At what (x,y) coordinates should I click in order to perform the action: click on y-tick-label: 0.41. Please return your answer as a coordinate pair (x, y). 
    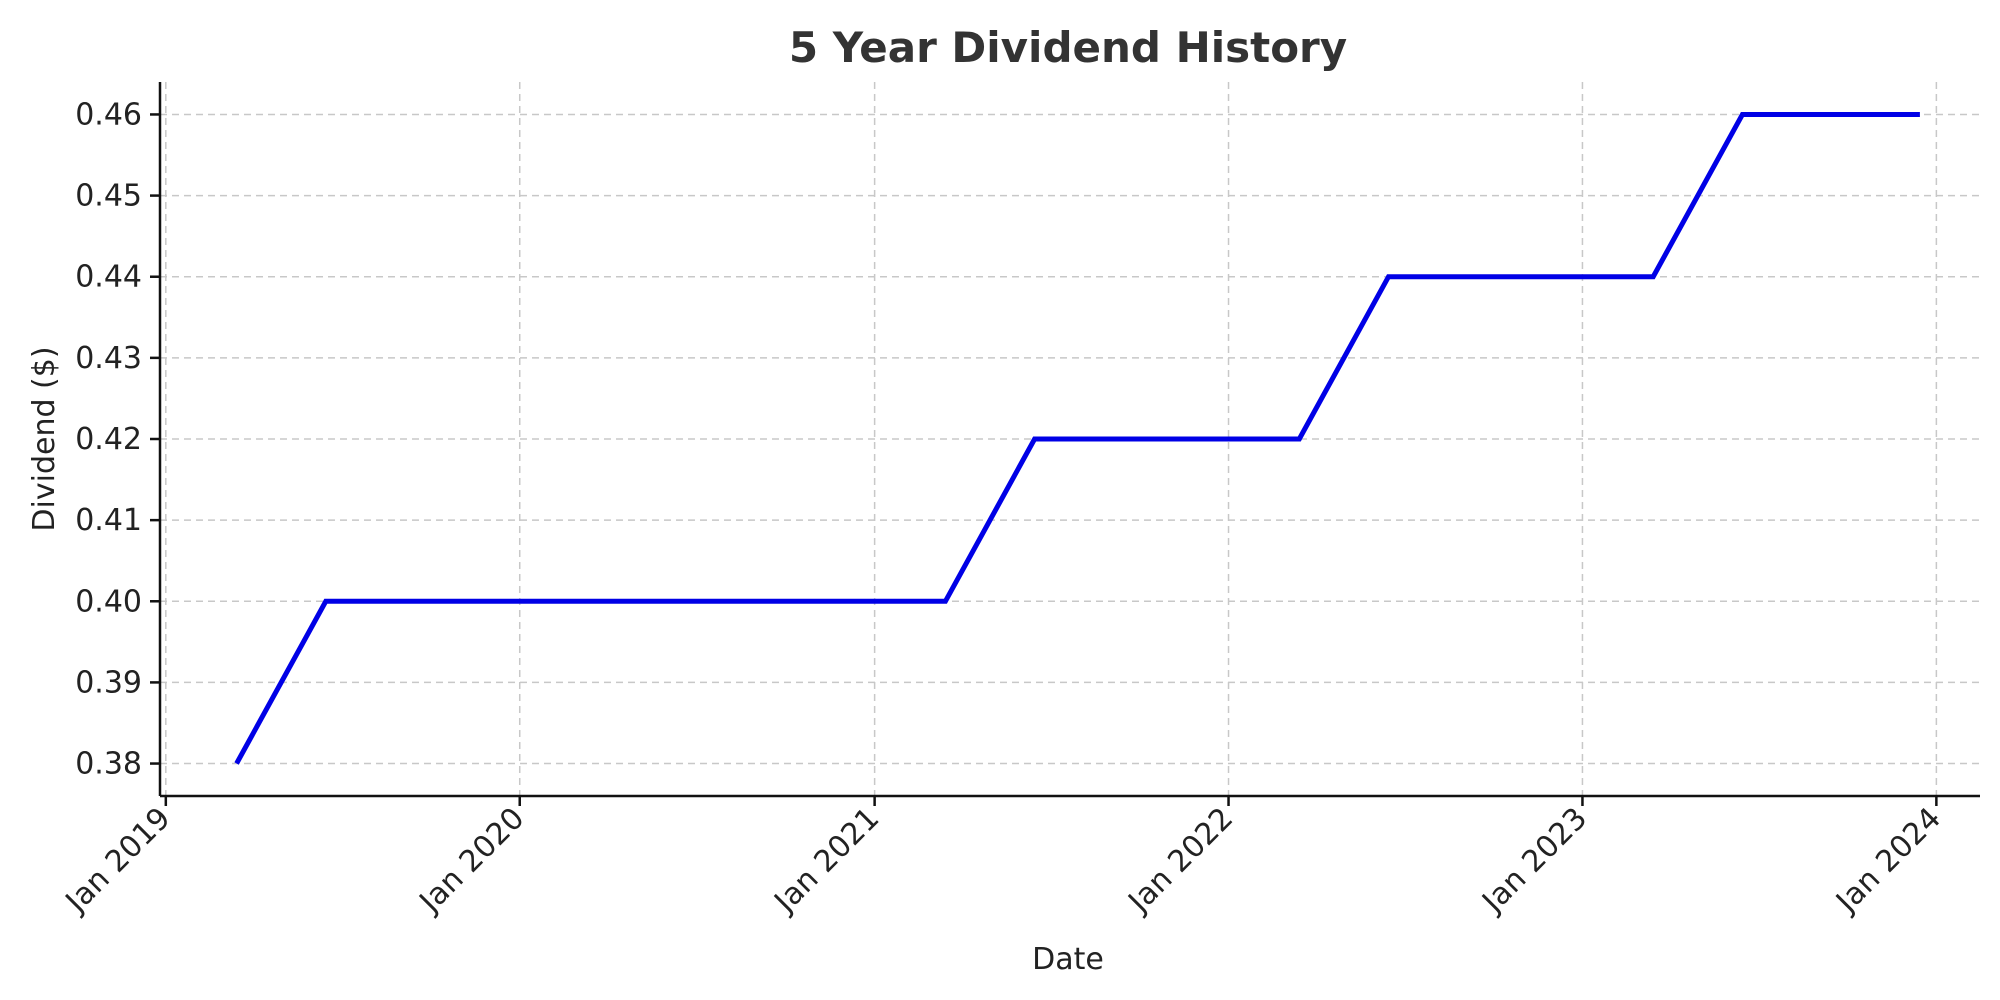
    Looking at the image, I should click on (108, 520).